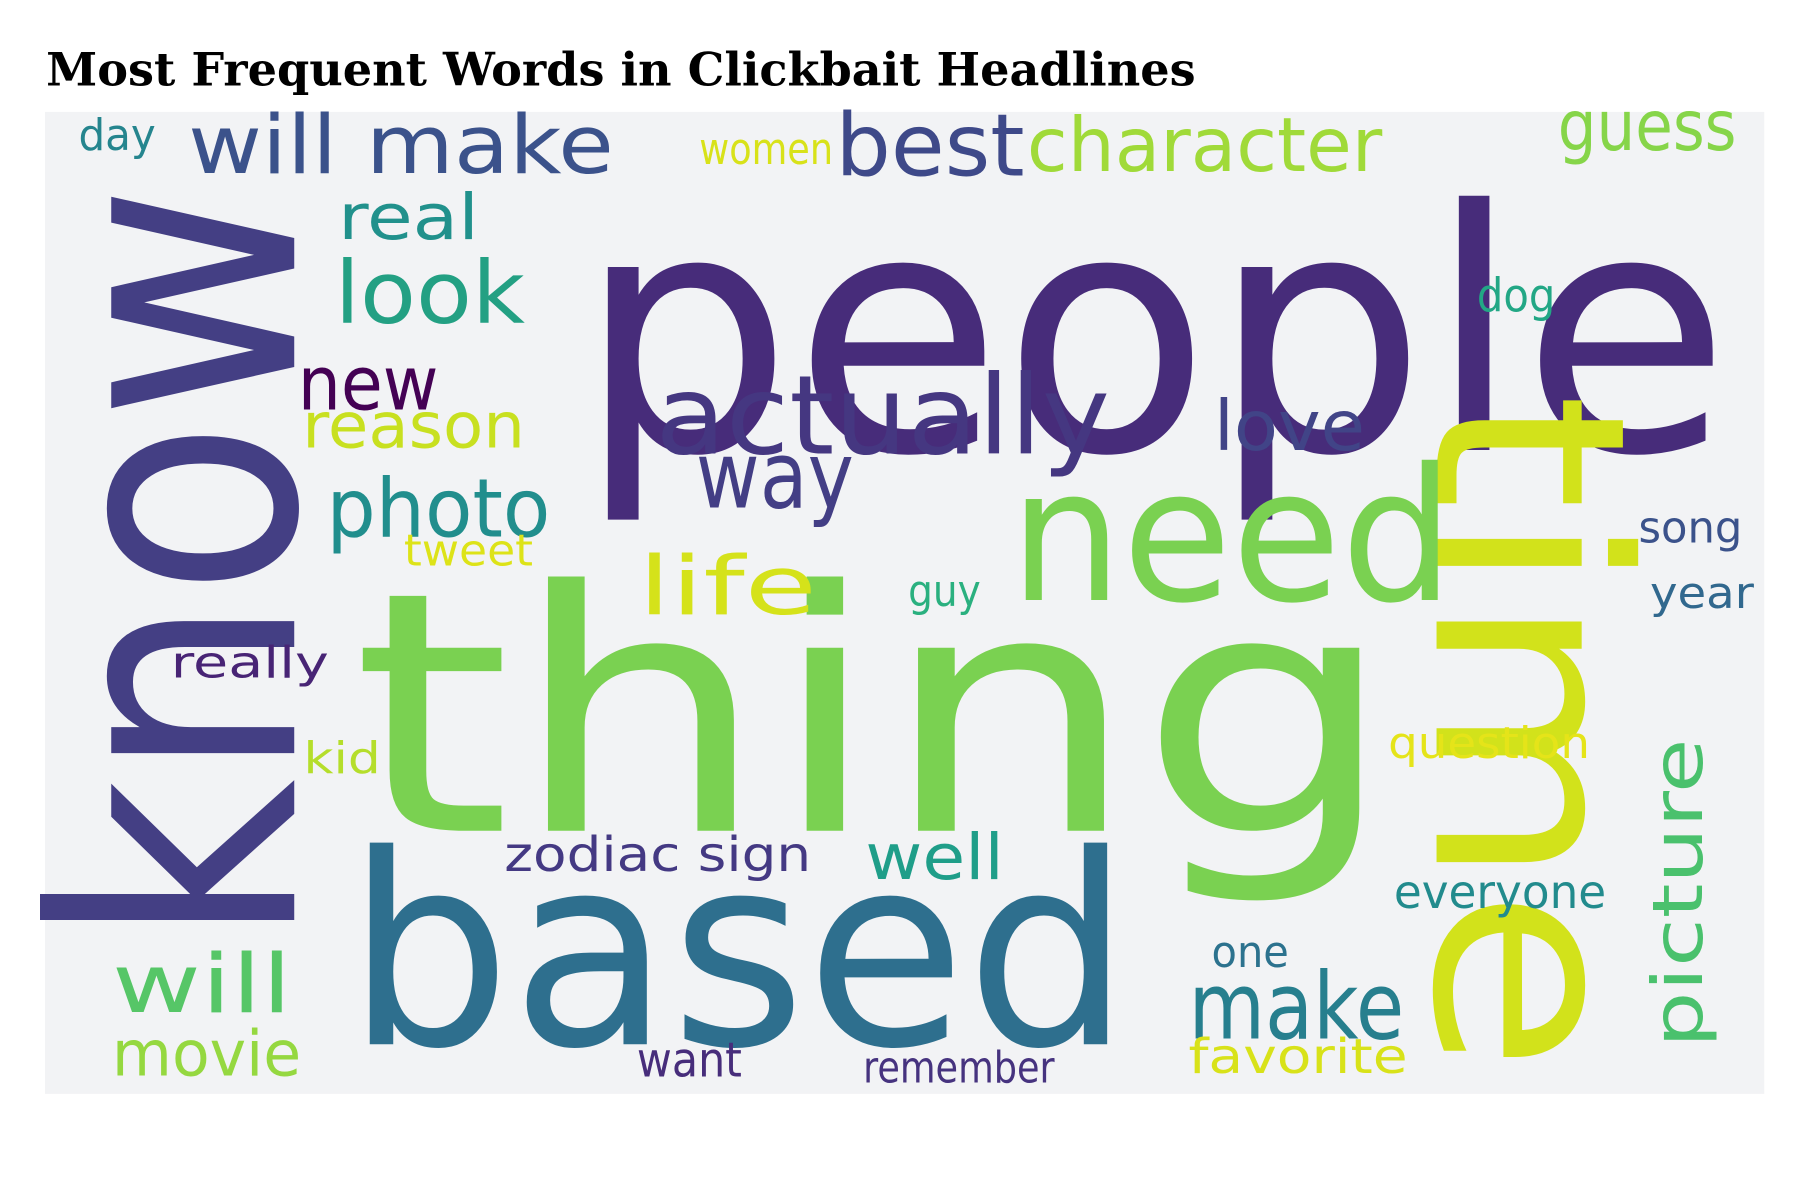  What do you see at coordinates (202, 985) in the screenshot?
I see `word: will` at bounding box center [202, 985].